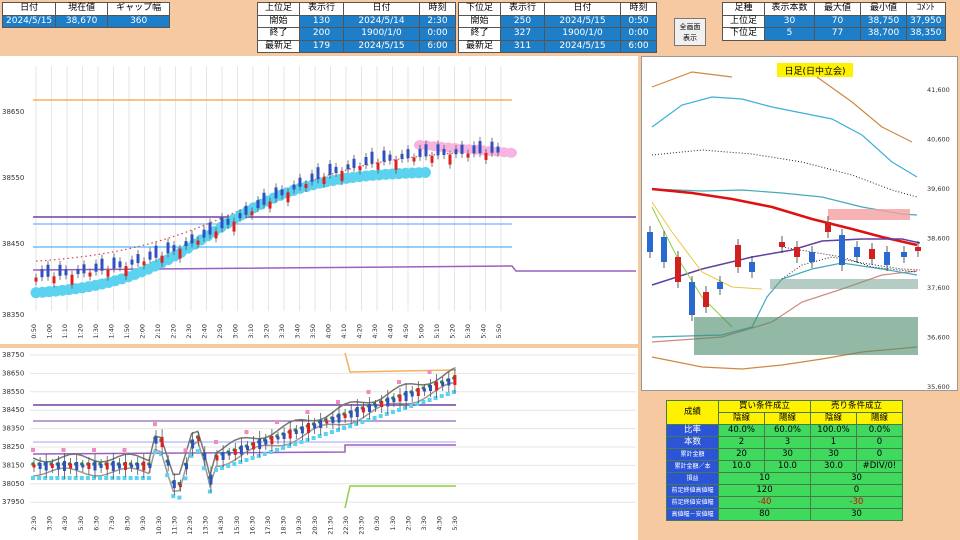  What do you see at coordinates (362, 525) in the screenshot?
I see `lower-x-tick: 23:30` at bounding box center [362, 525].